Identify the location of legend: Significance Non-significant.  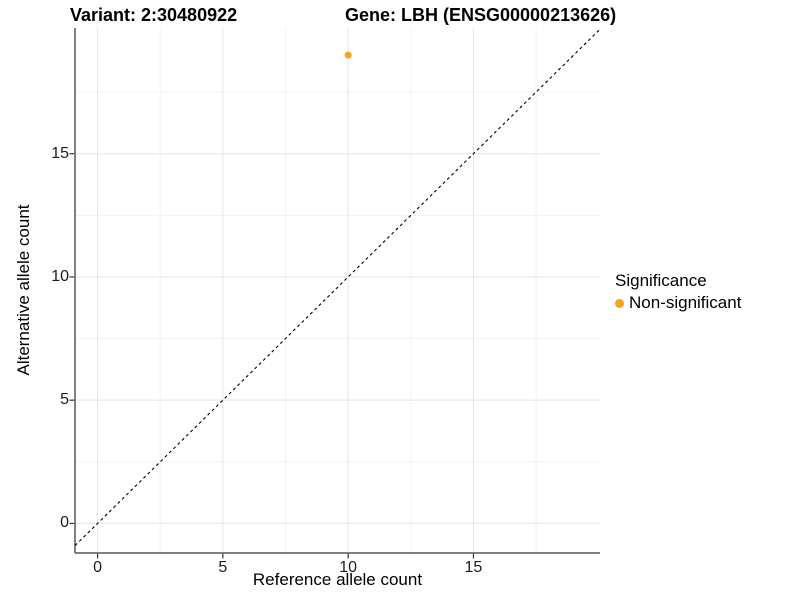
(678, 292).